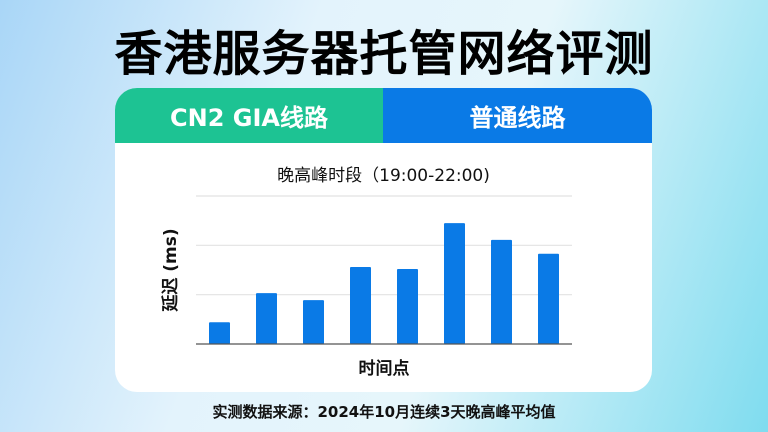 This screenshot has height=432, width=768. What do you see at coordinates (384, 54) in the screenshot?
I see `page-title: 香港服务器托管网络评测` at bounding box center [384, 54].